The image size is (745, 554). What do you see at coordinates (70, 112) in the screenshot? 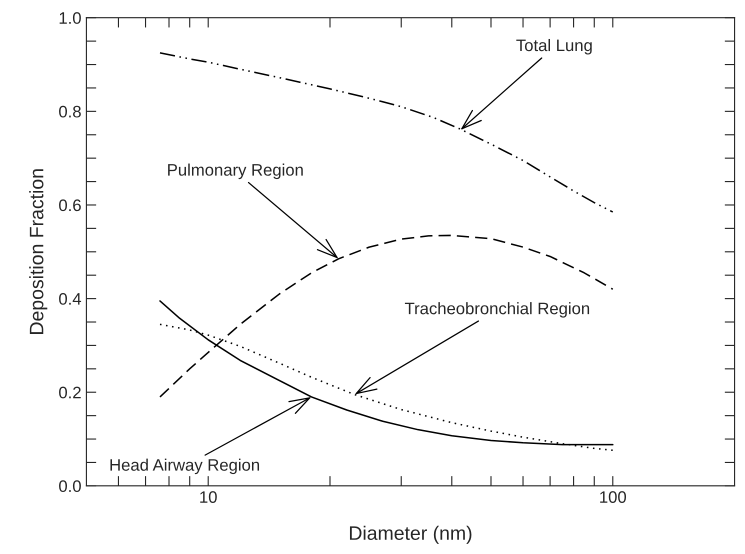
I see `y-tick-label: 0.8` at bounding box center [70, 112].